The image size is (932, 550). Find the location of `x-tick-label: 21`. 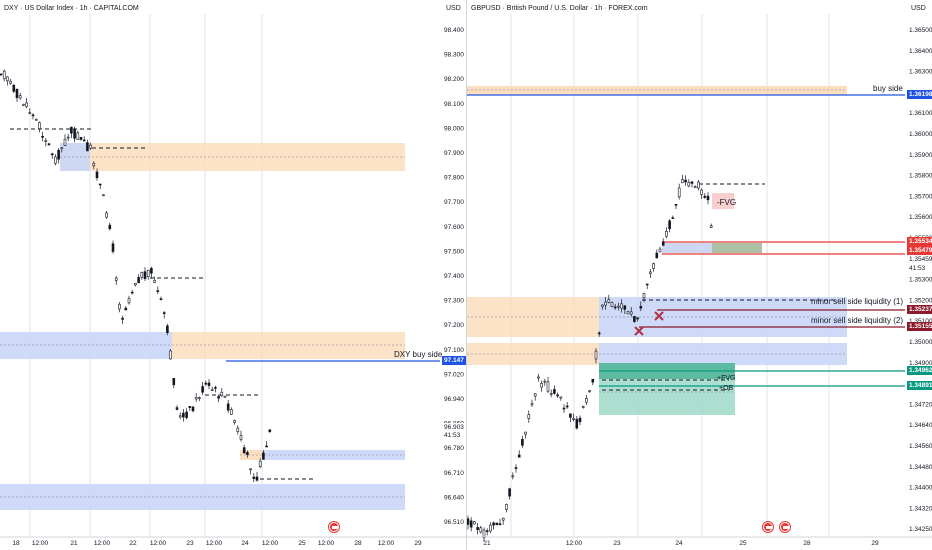

x-tick-label: 21 is located at coordinates (487, 543).